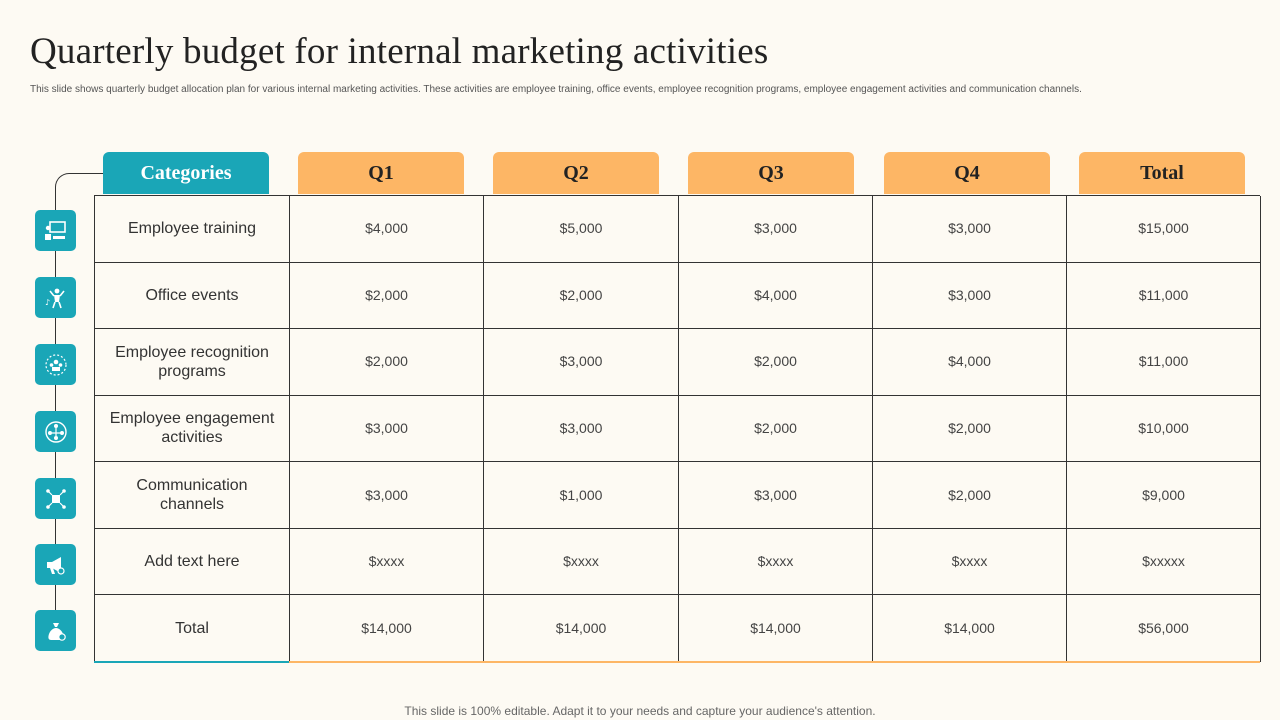 Image resolution: width=1280 pixels, height=720 pixels. Describe the element at coordinates (55, 630) in the screenshot. I see `money-bag-icon` at that location.